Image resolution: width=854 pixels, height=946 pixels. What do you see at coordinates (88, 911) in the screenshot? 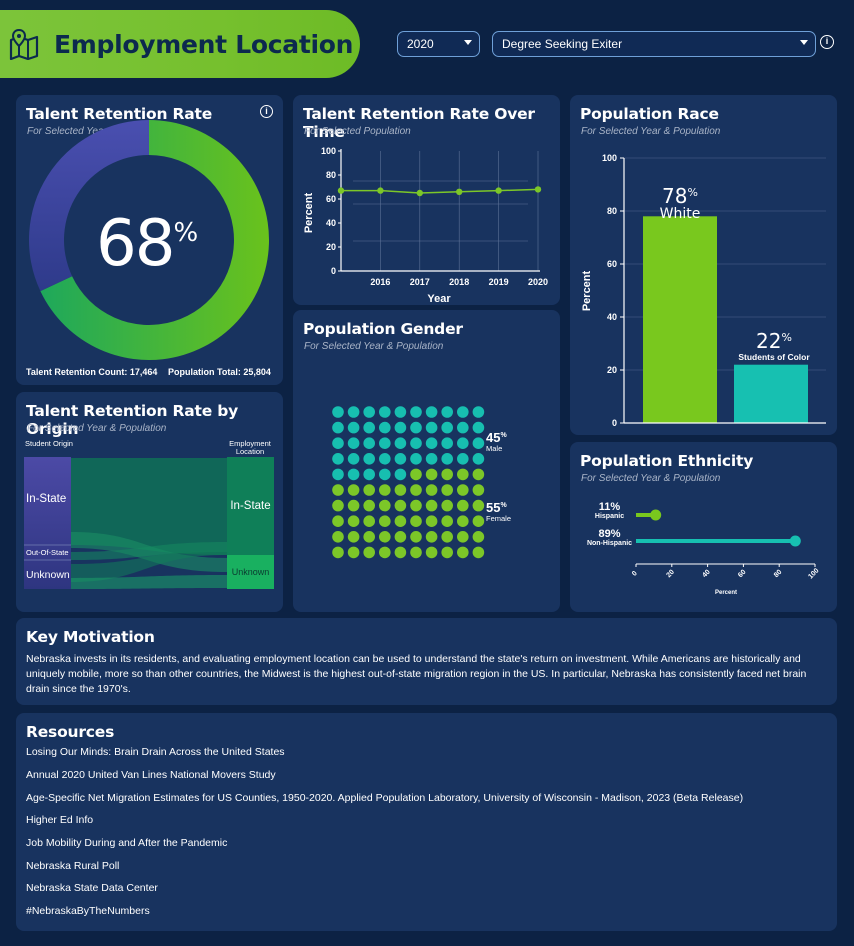
I see `resource-link: #NebraskaByTheNumbers` at bounding box center [88, 911].